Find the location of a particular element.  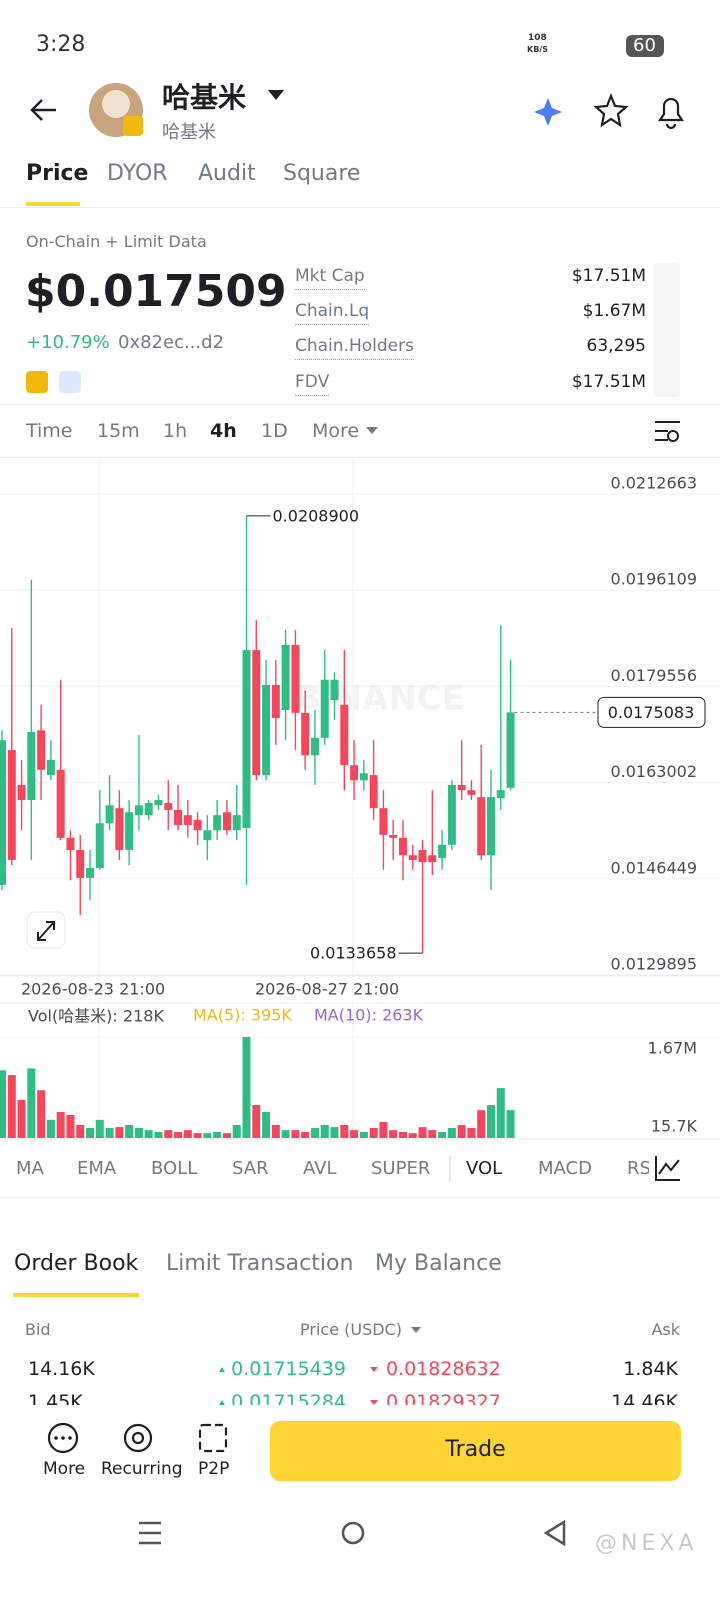

ask-size: 1.84K is located at coordinates (650, 1369).